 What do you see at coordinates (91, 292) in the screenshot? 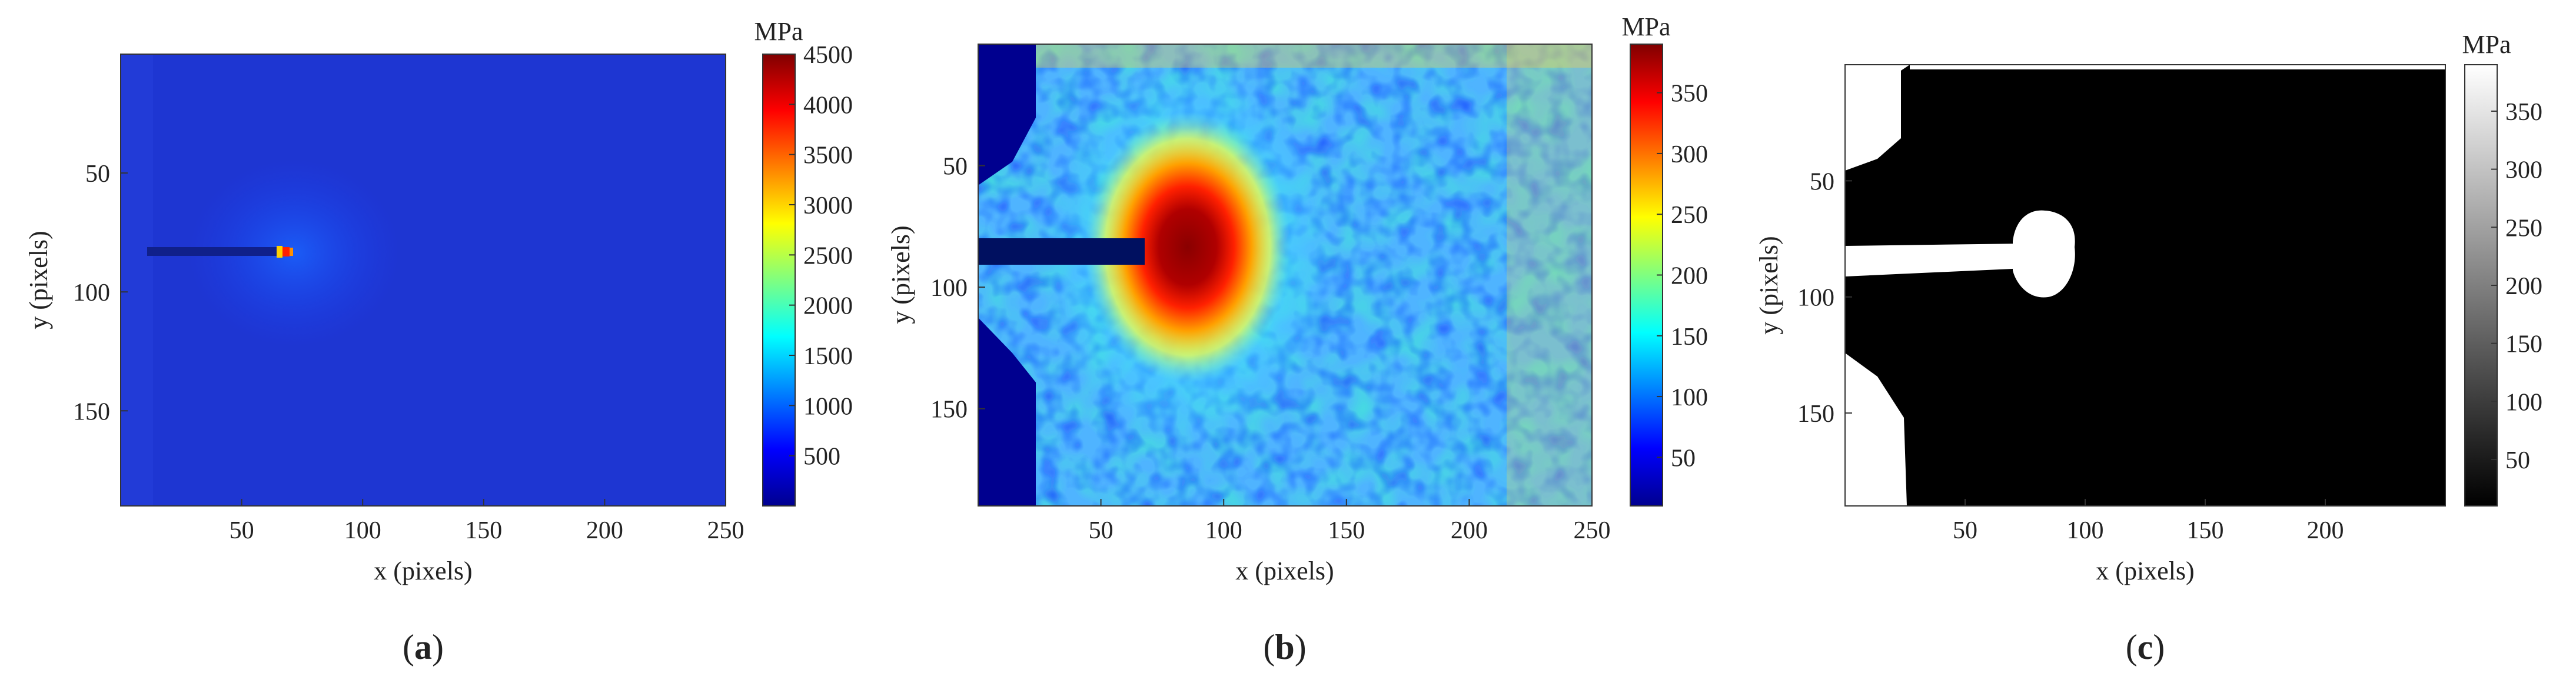
I see `ytick-label-a-100: 100` at bounding box center [91, 292].